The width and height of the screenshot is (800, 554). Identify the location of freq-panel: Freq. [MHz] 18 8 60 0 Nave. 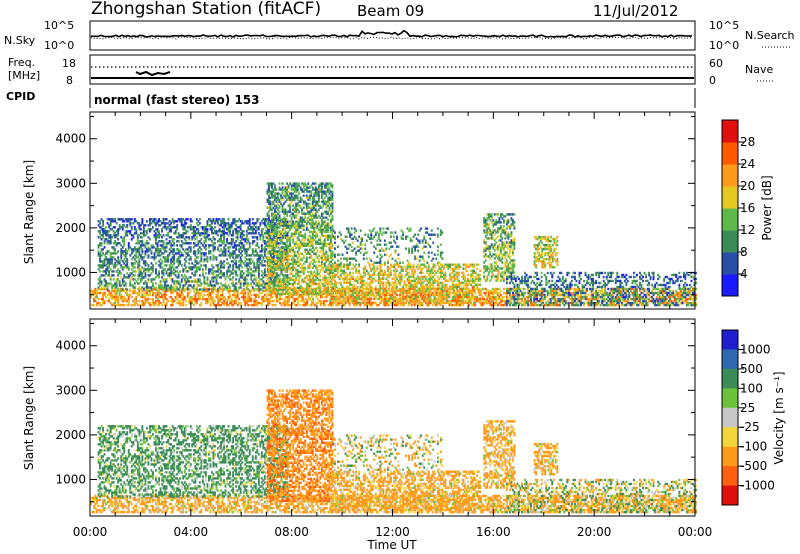
(391, 70).